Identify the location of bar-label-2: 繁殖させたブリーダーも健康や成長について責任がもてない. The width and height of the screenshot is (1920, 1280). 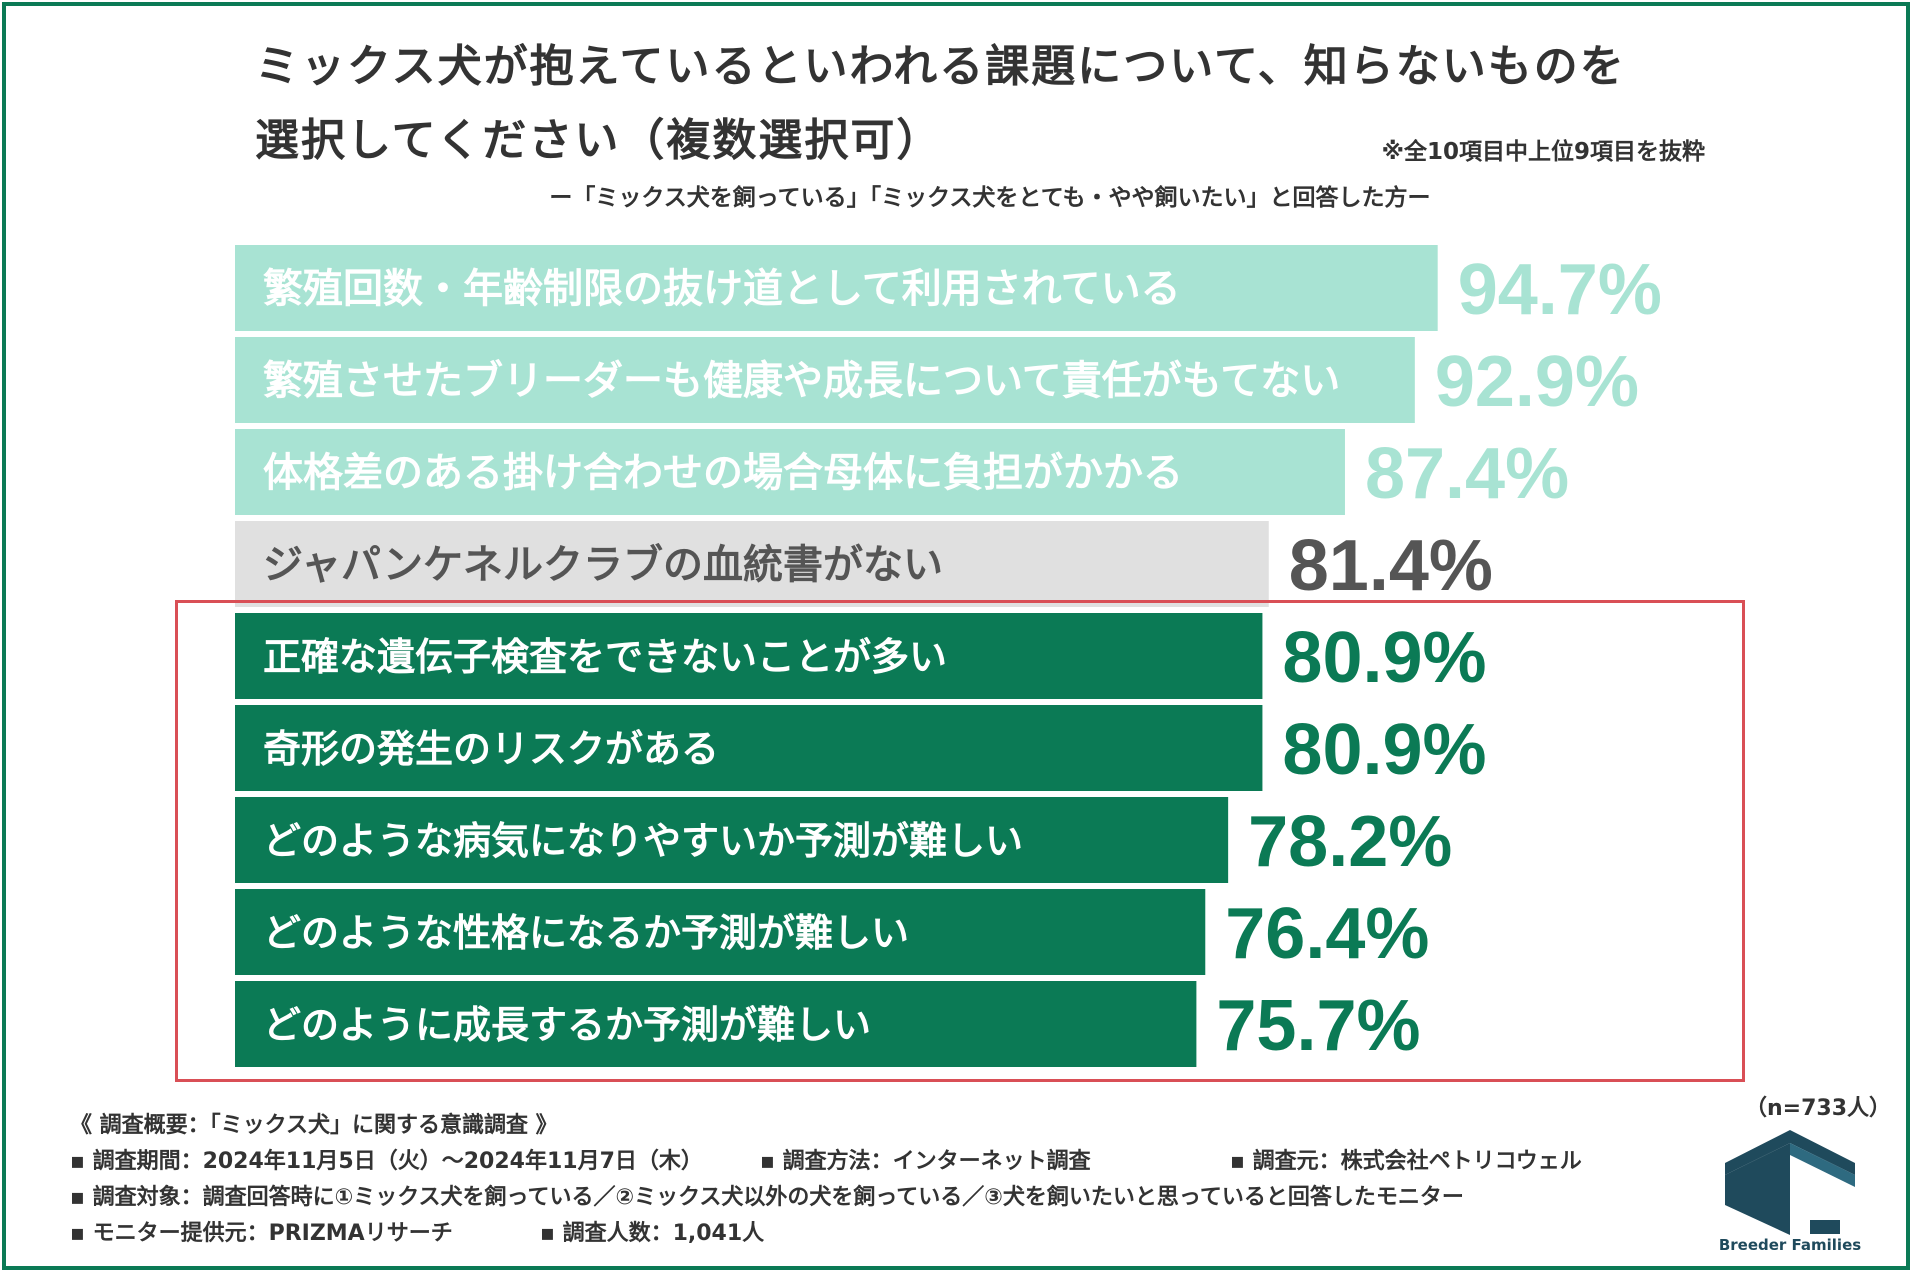
(801, 381).